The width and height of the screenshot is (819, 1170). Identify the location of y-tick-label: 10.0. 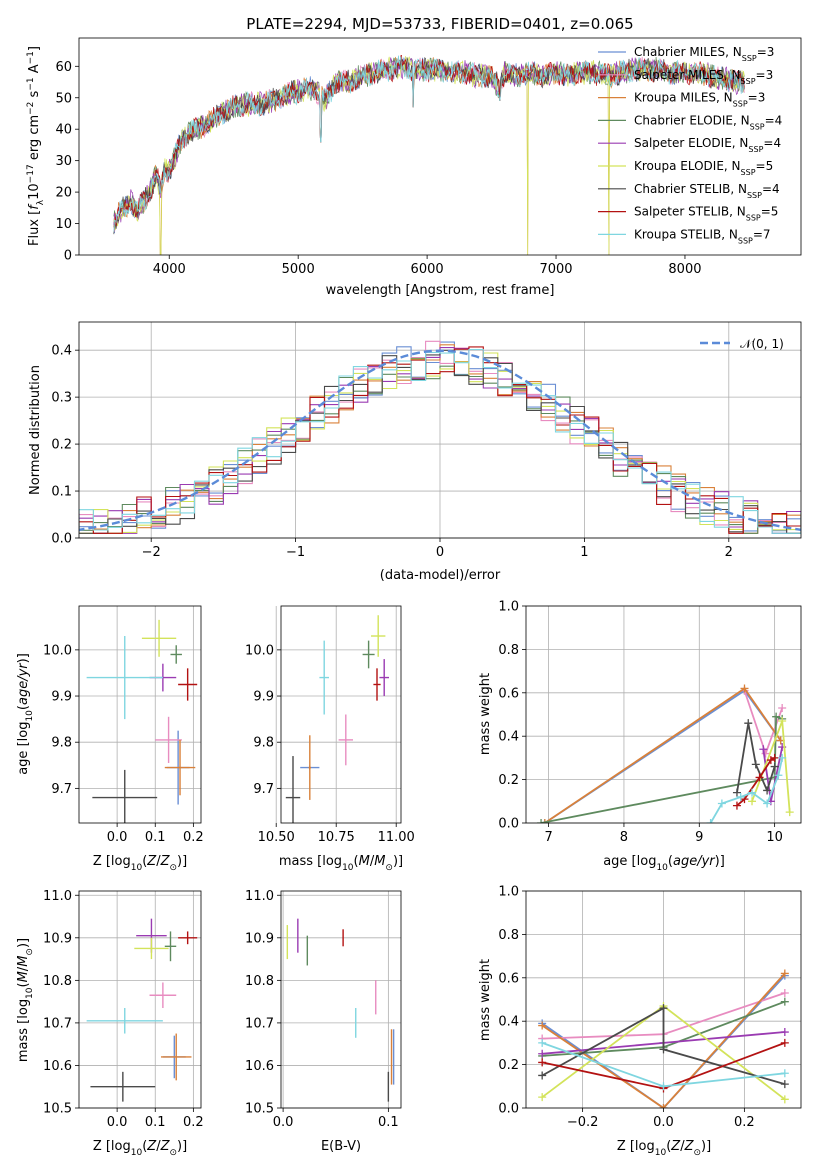
(57, 650).